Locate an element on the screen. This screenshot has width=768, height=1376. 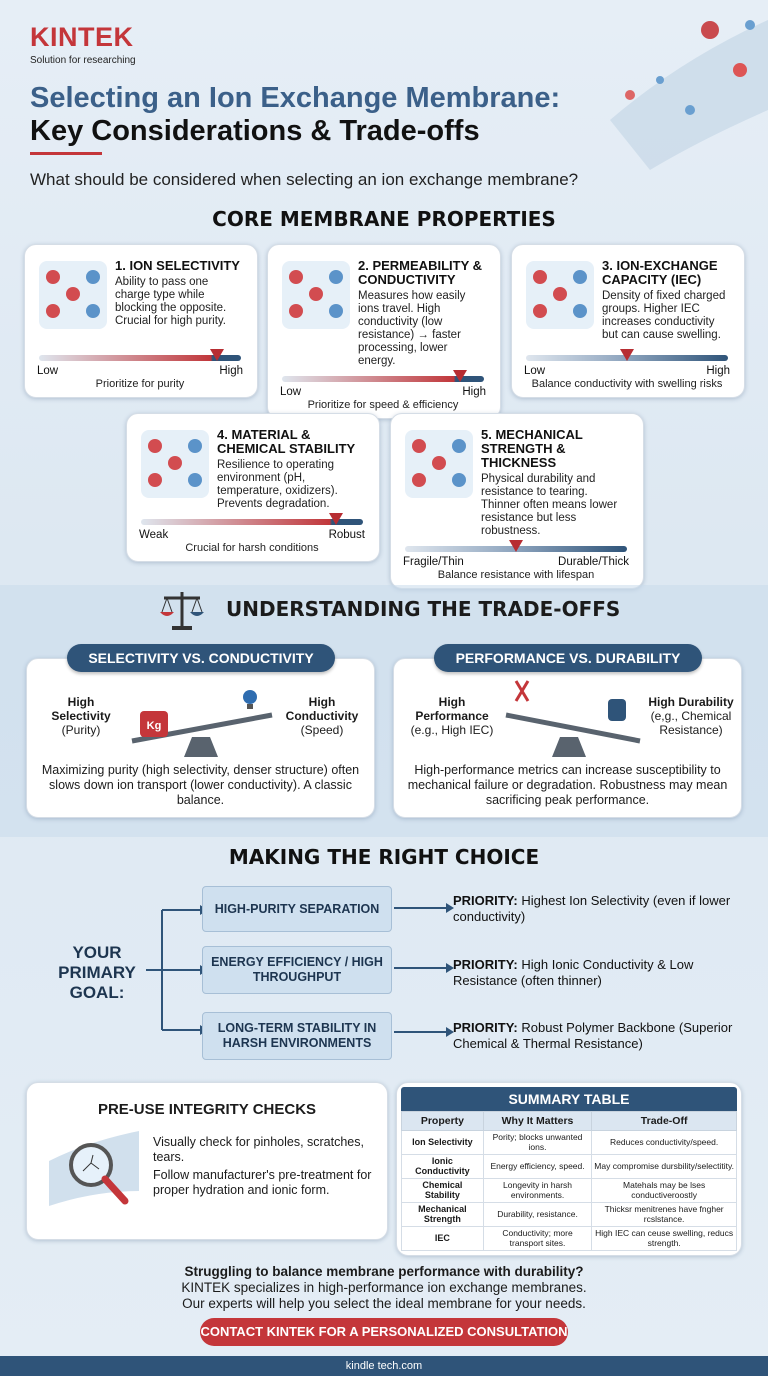
card-level: Low High Prioritize for purity is located at coordinates (140, 369).